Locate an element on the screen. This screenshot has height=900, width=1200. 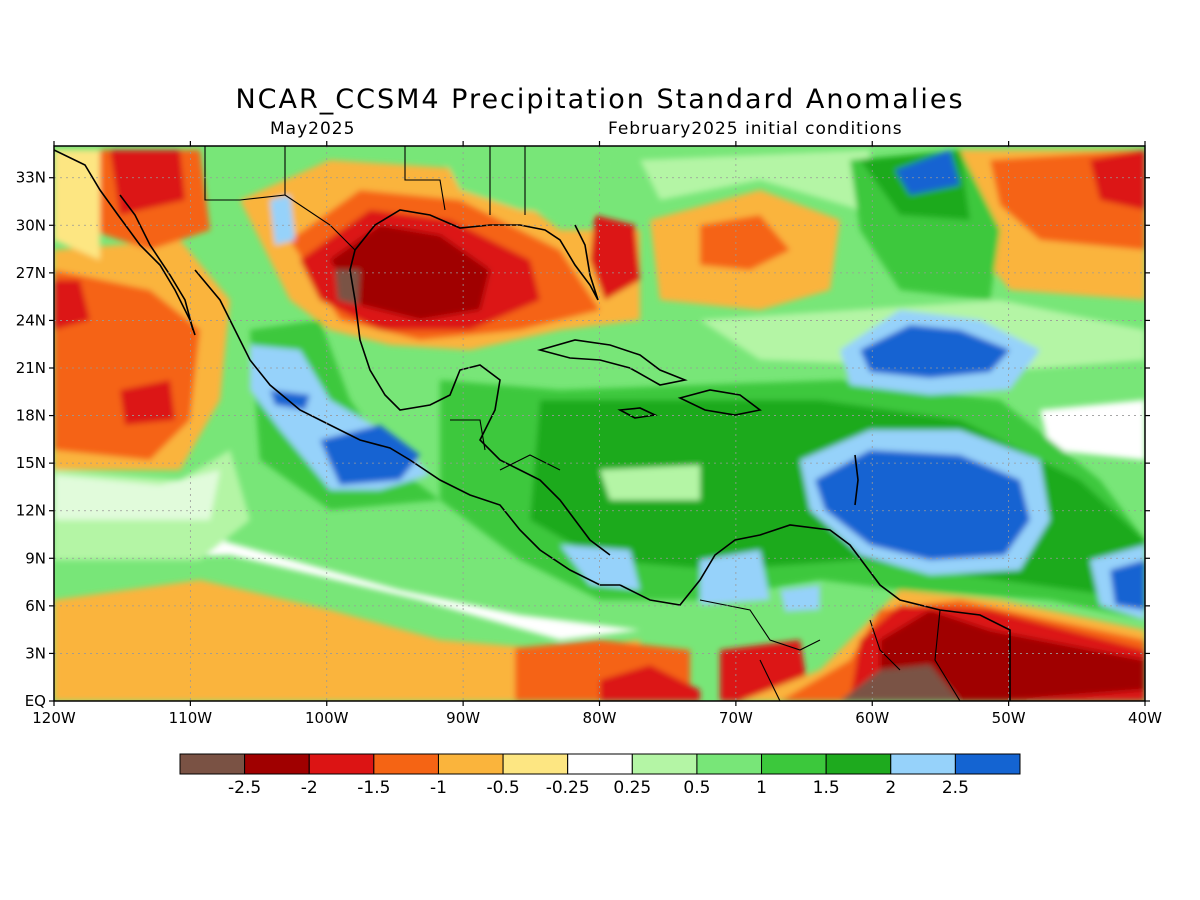
lon-label: 100W is located at coordinates (327, 718).